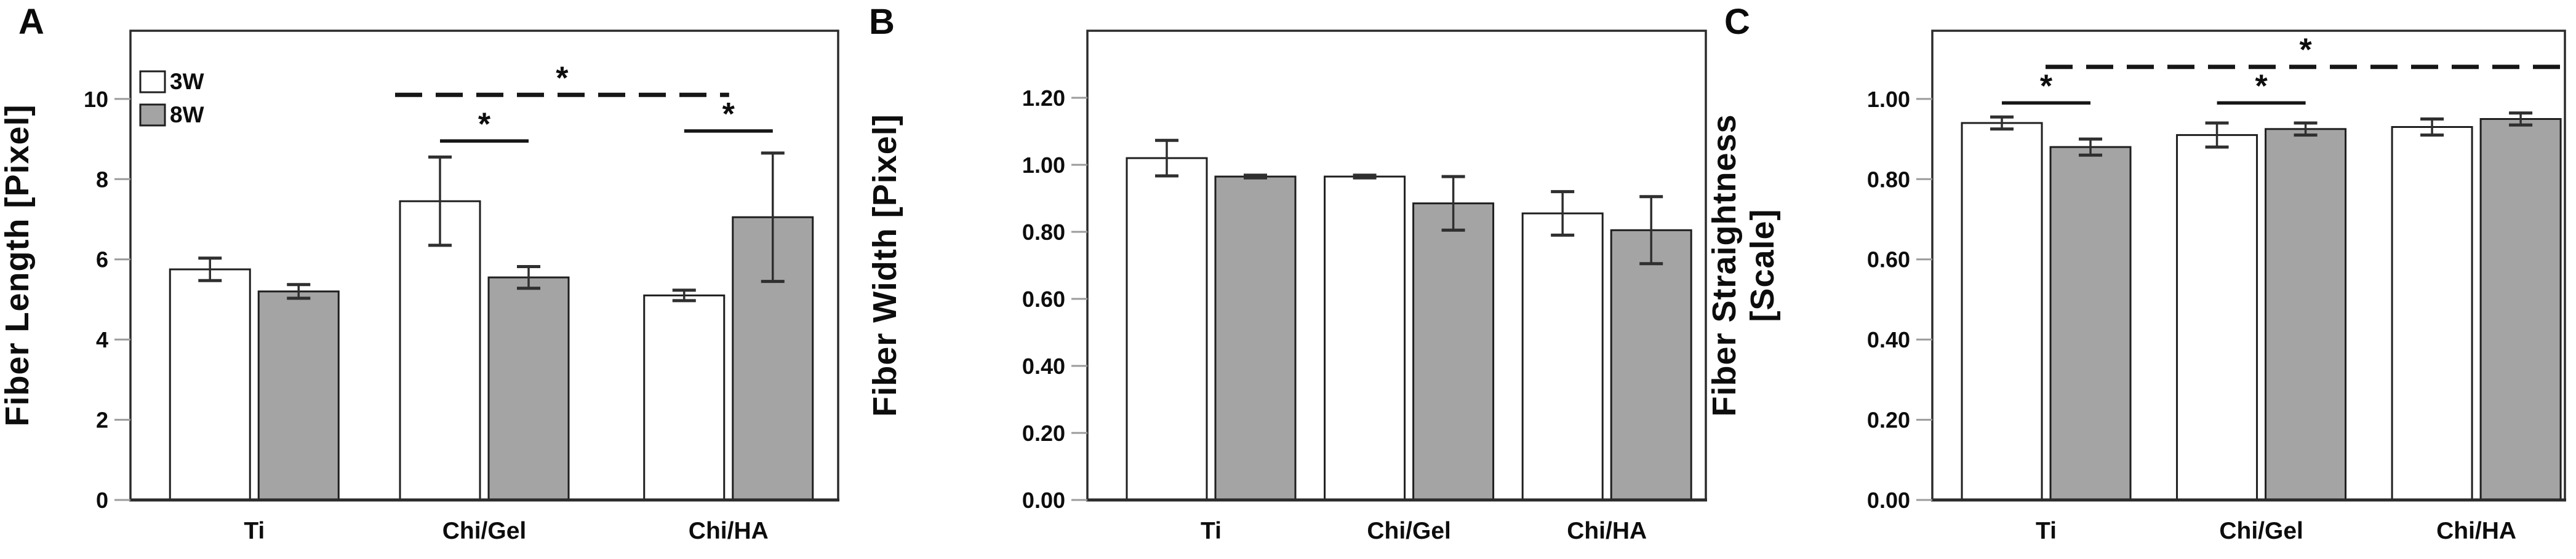 The image size is (2576, 559). Describe the element at coordinates (102, 500) in the screenshot. I see `y-tick-label: 0` at that location.